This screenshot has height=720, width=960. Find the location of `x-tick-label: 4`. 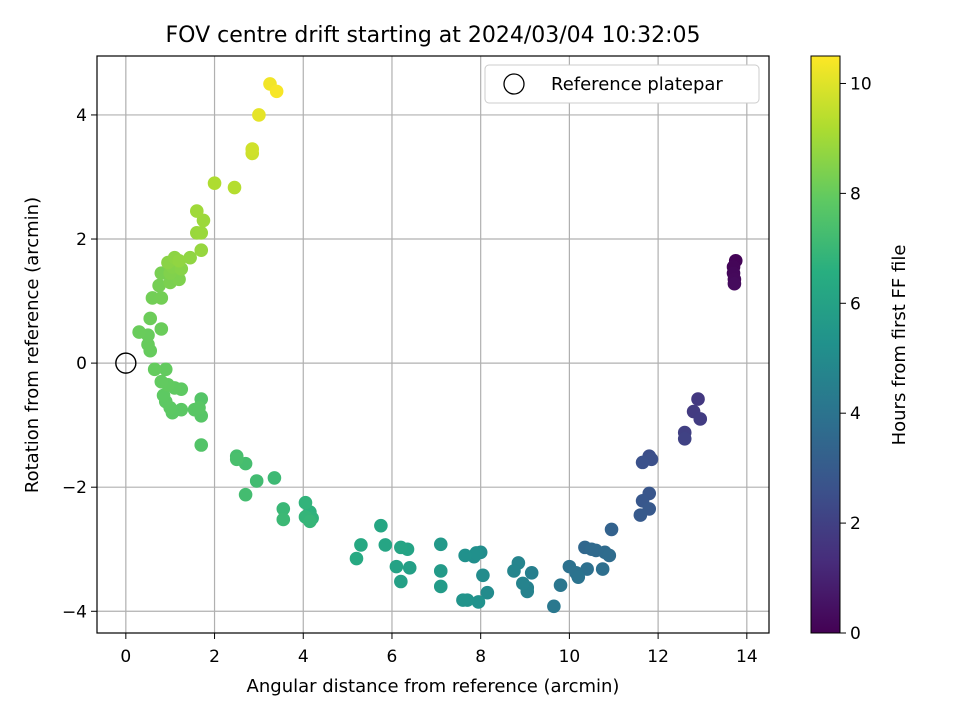

x-tick-label: 4 is located at coordinates (303, 657).